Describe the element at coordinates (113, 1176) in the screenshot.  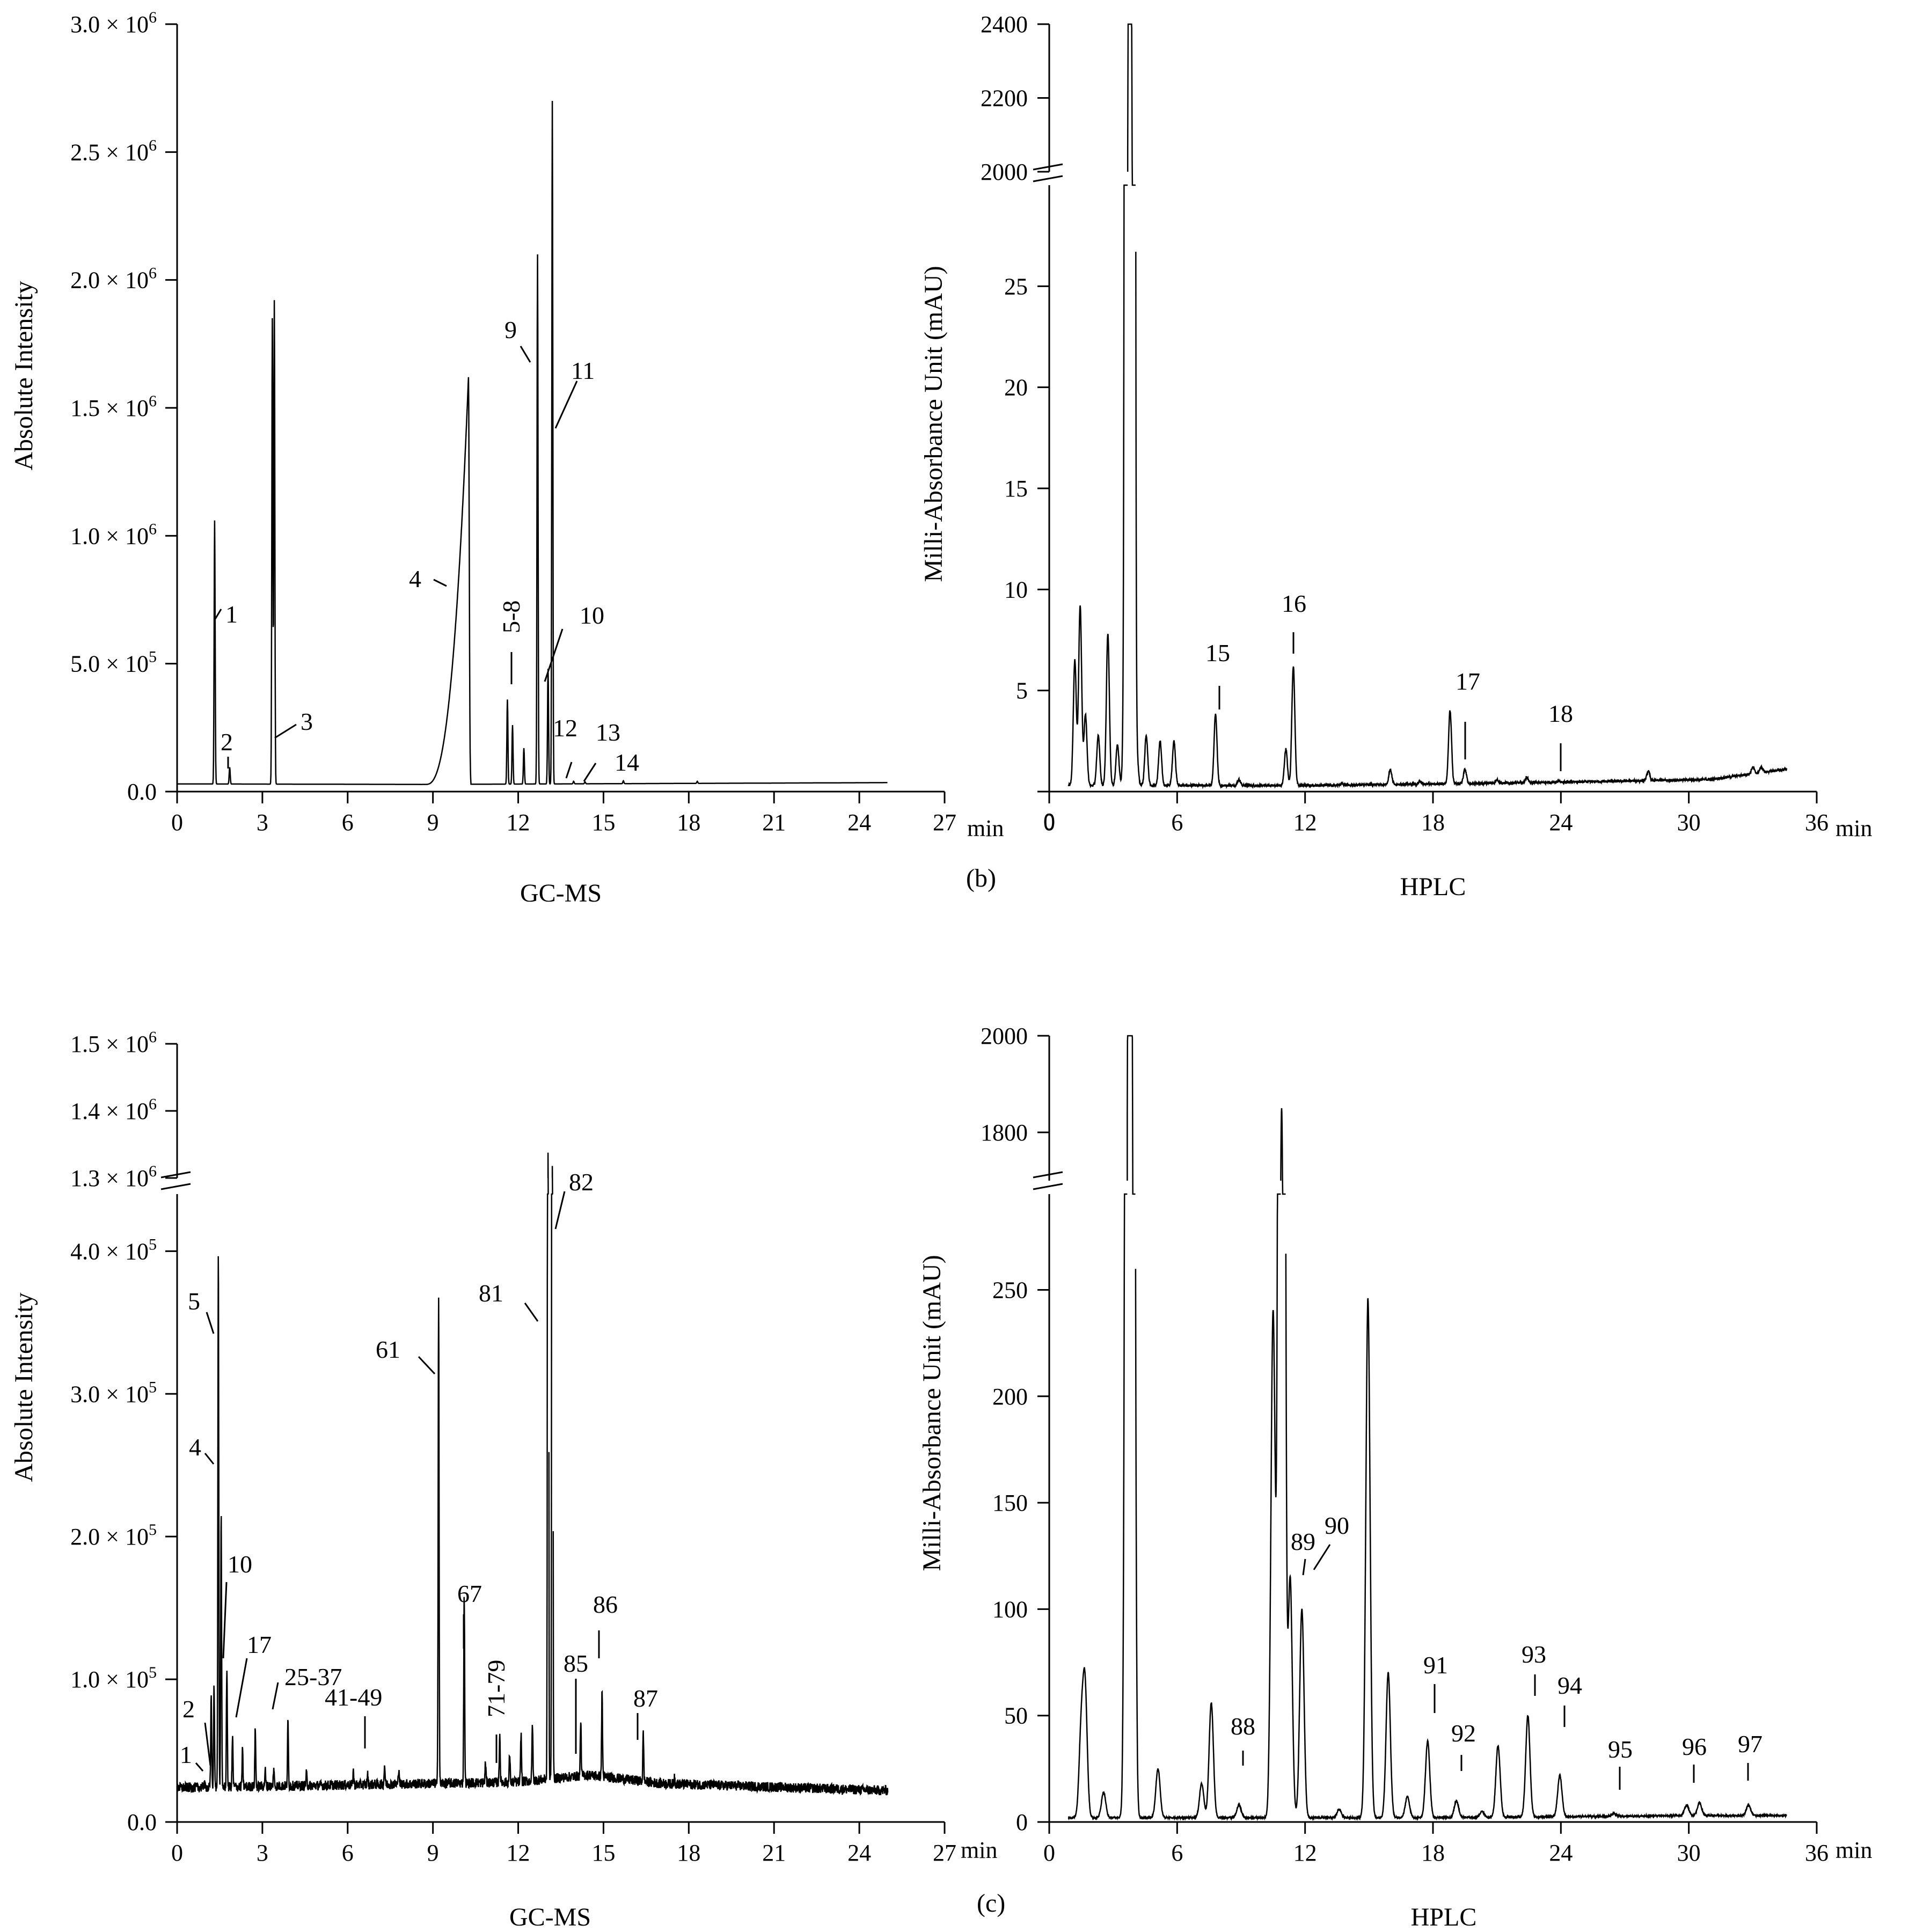
I see `y-tick-label: 1.3 × 10⁶` at that location.